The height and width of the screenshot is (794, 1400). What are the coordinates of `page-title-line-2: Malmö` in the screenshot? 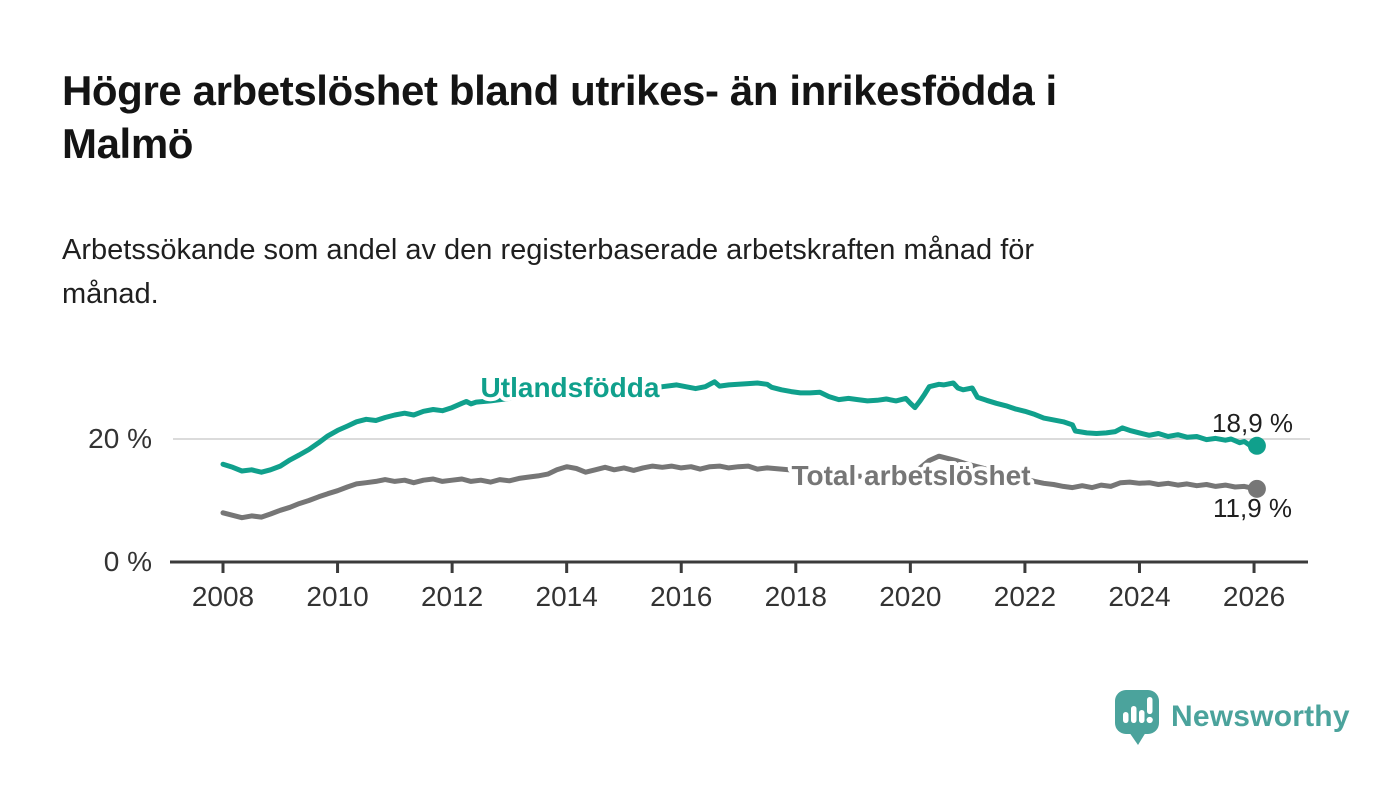 It's located at (128, 143).